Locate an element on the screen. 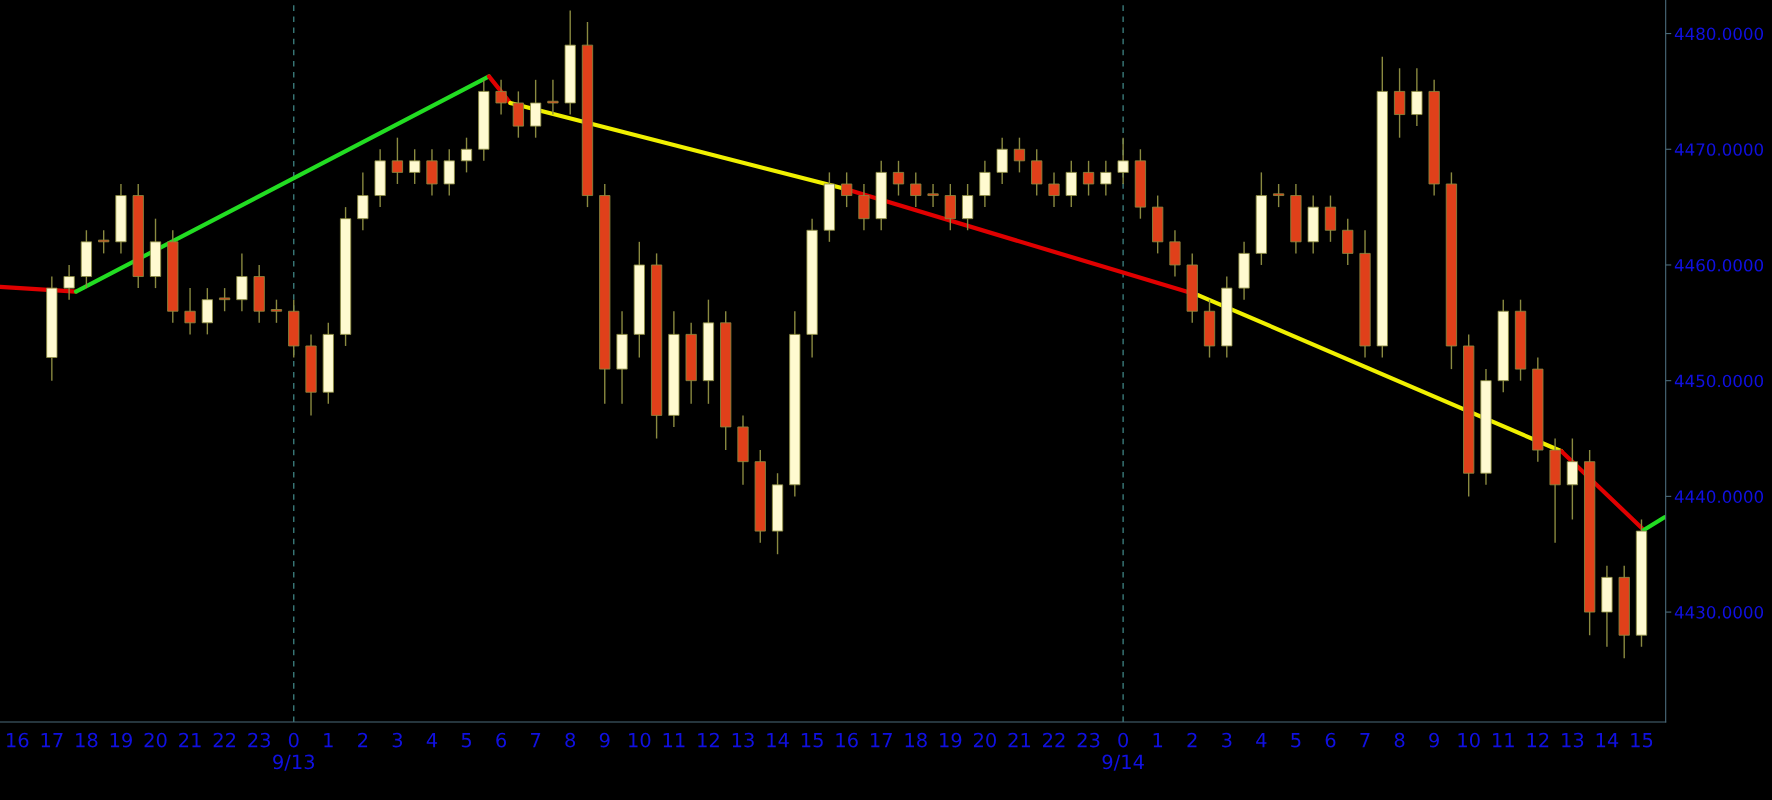 The image size is (1772, 800). y-tick-label: 4480.0000 is located at coordinates (1719, 34).